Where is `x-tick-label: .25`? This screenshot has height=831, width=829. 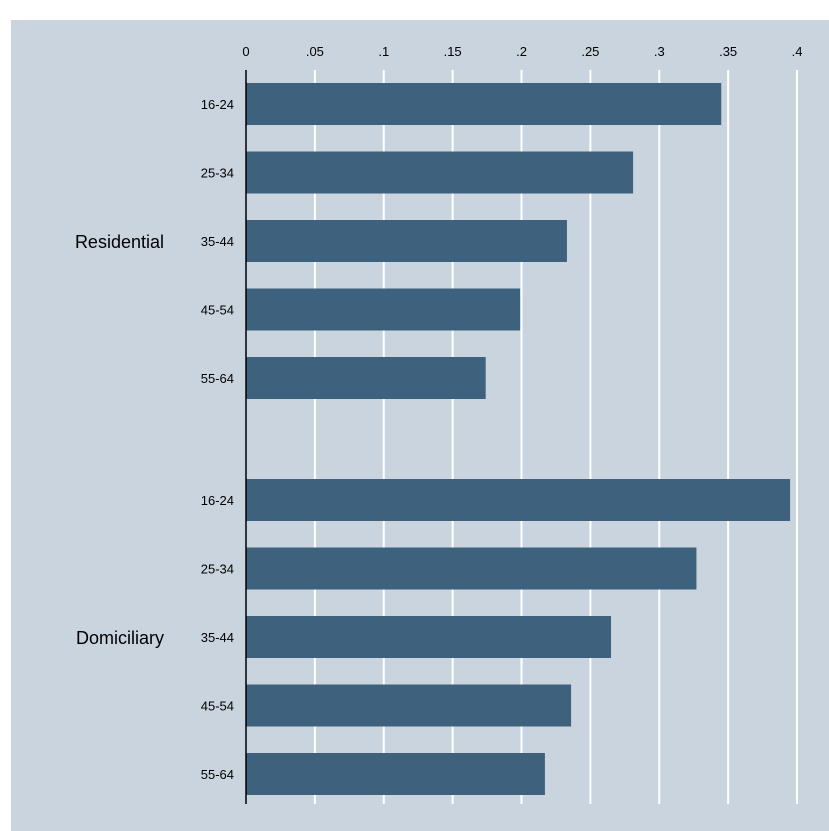
x-tick-label: .25 is located at coordinates (590, 51).